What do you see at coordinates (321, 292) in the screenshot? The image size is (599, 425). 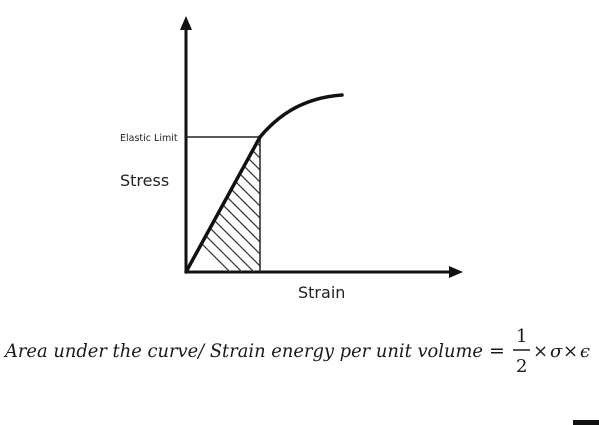 I see `x-axis-label: Strain` at bounding box center [321, 292].